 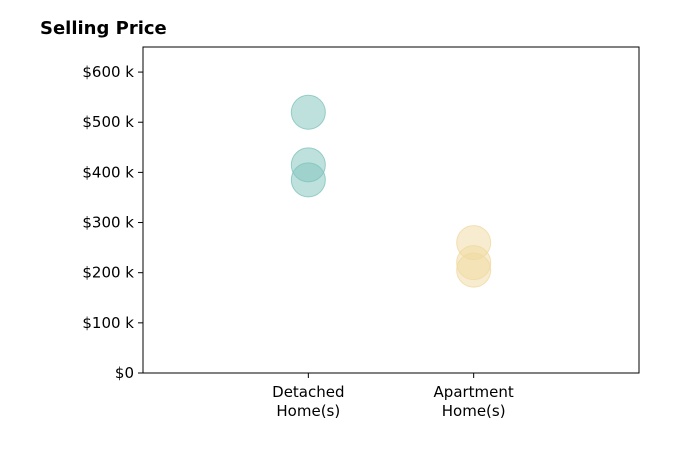 What do you see at coordinates (108, 323) in the screenshot?
I see `y-tick-label: $100 k` at bounding box center [108, 323].